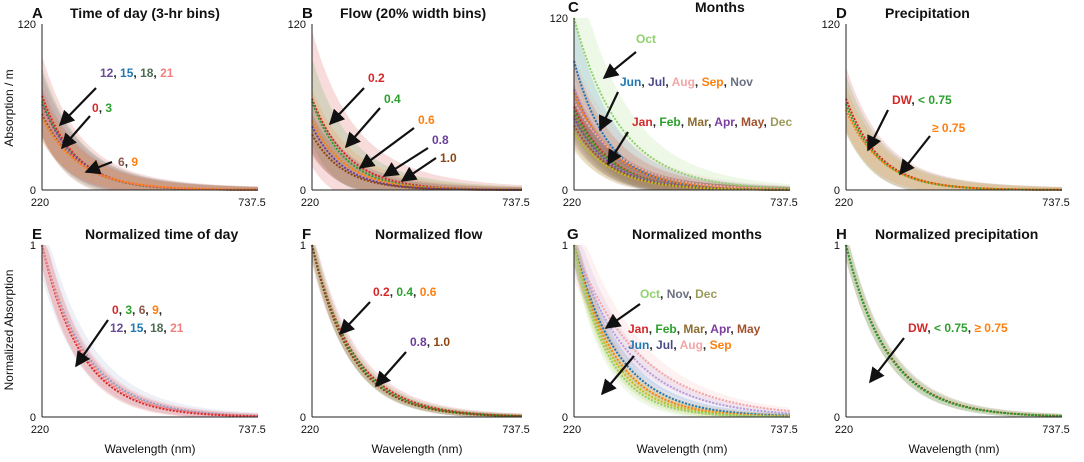  I want to click on panel-title: Months, so click(720, 7).